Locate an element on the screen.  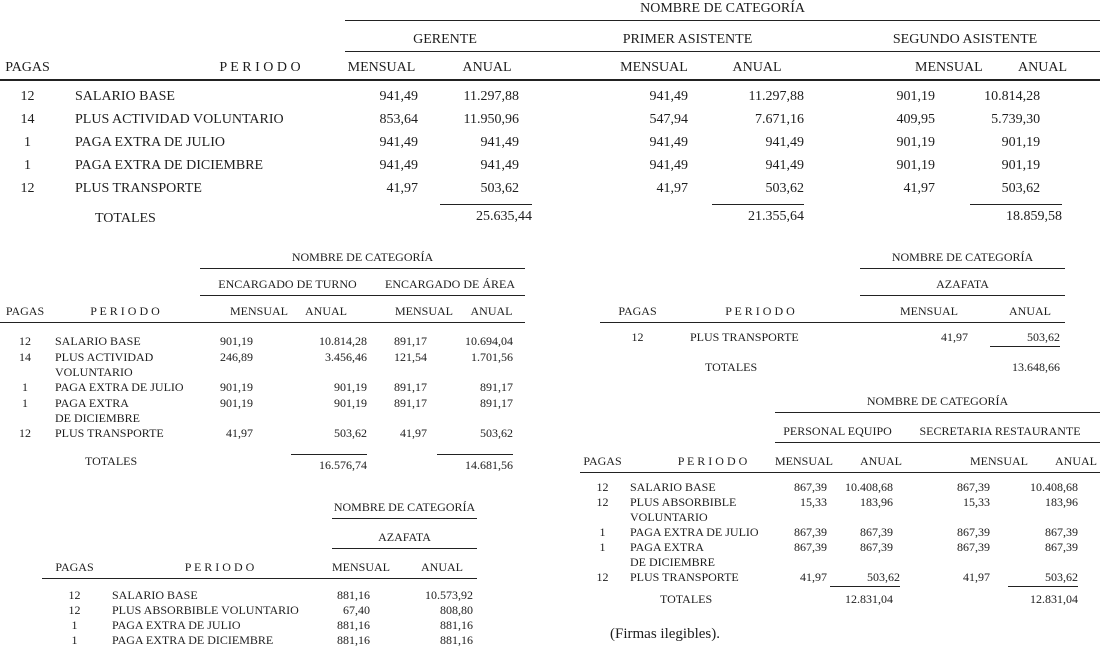
total-cell: 25.635,44 is located at coordinates (492, 215).